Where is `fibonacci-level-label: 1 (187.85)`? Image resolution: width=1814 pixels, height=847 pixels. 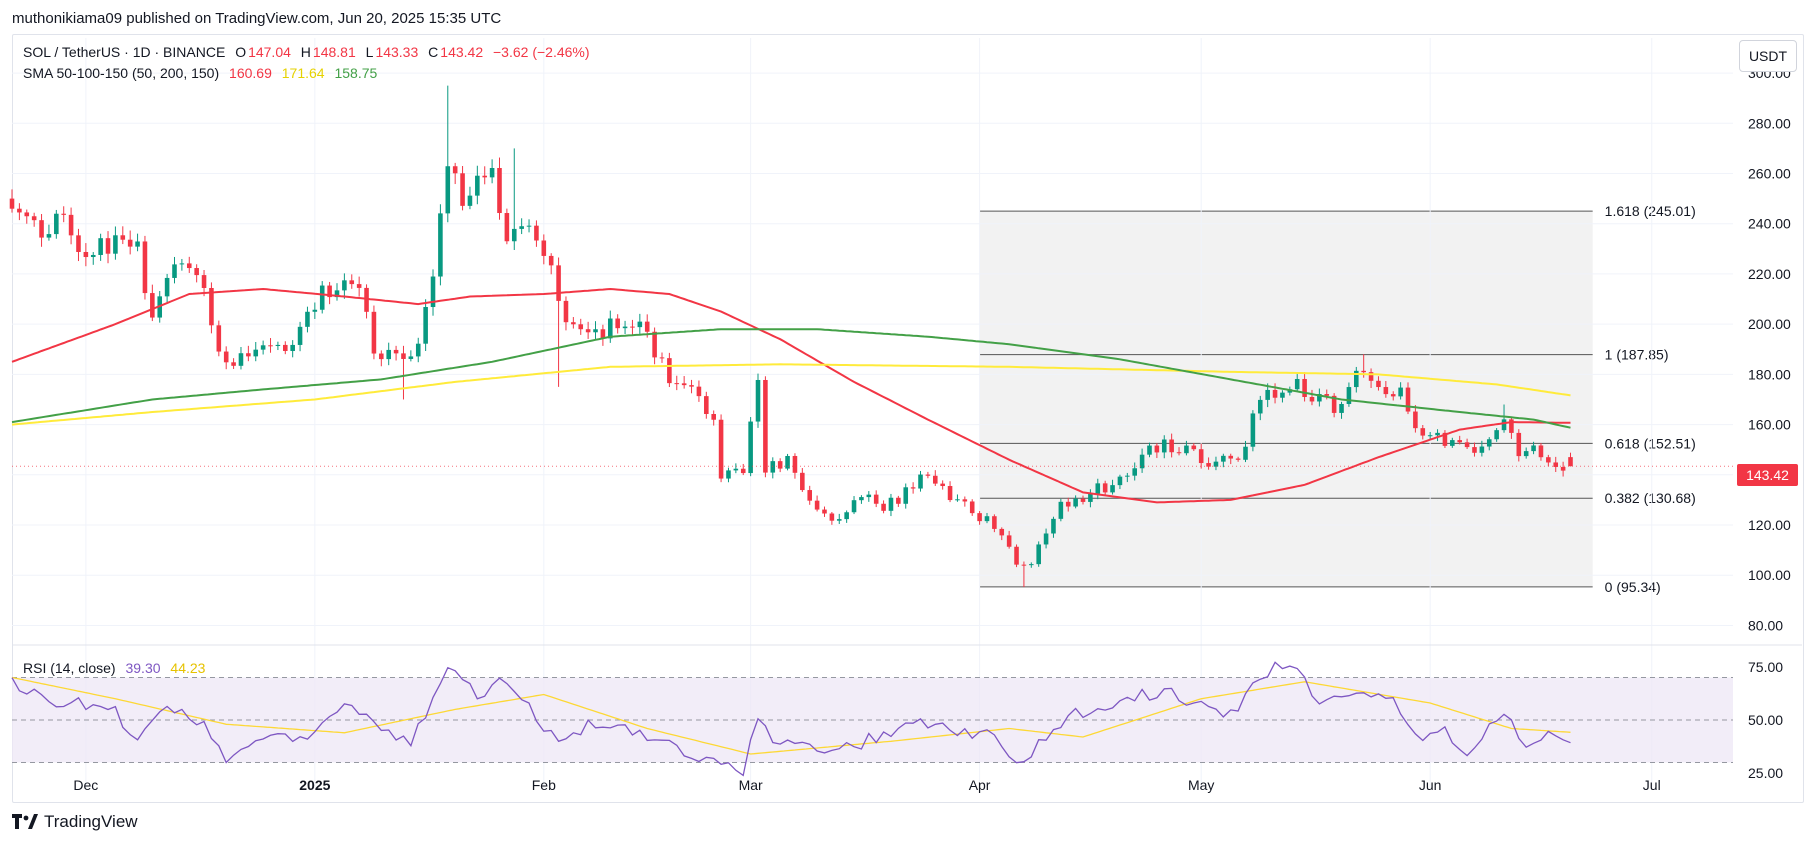 fibonacci-level-label: 1 (187.85) is located at coordinates (1637, 355).